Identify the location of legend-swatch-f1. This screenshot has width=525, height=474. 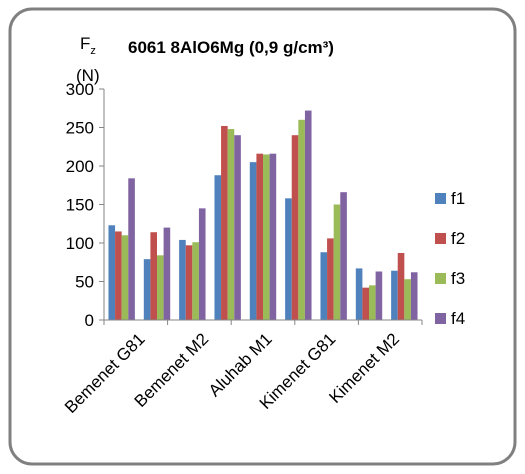
(440, 198).